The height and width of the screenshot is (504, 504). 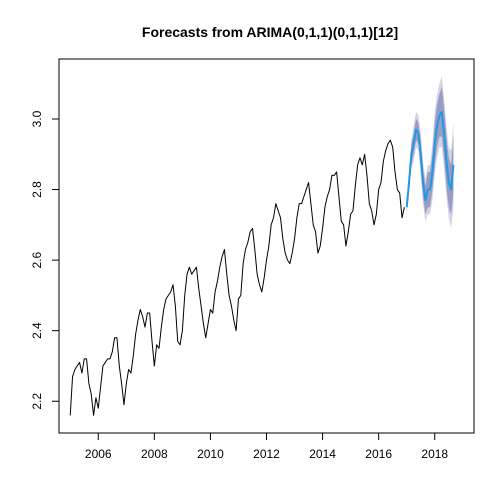 I want to click on x-axis: 2006 2008 2010 2012 2014 2016 2018, so click(x=266, y=446).